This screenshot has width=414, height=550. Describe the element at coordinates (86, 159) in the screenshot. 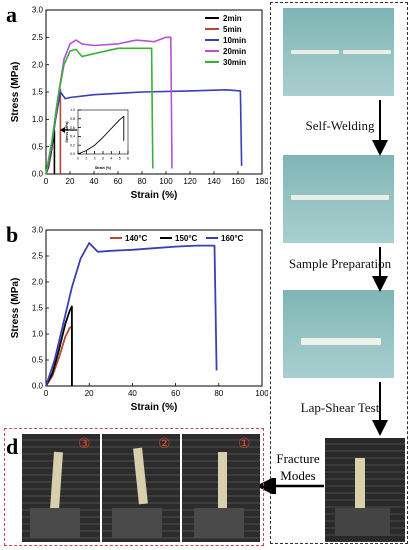

I see `chart-a-inset-xtick-label-1: 1` at that location.